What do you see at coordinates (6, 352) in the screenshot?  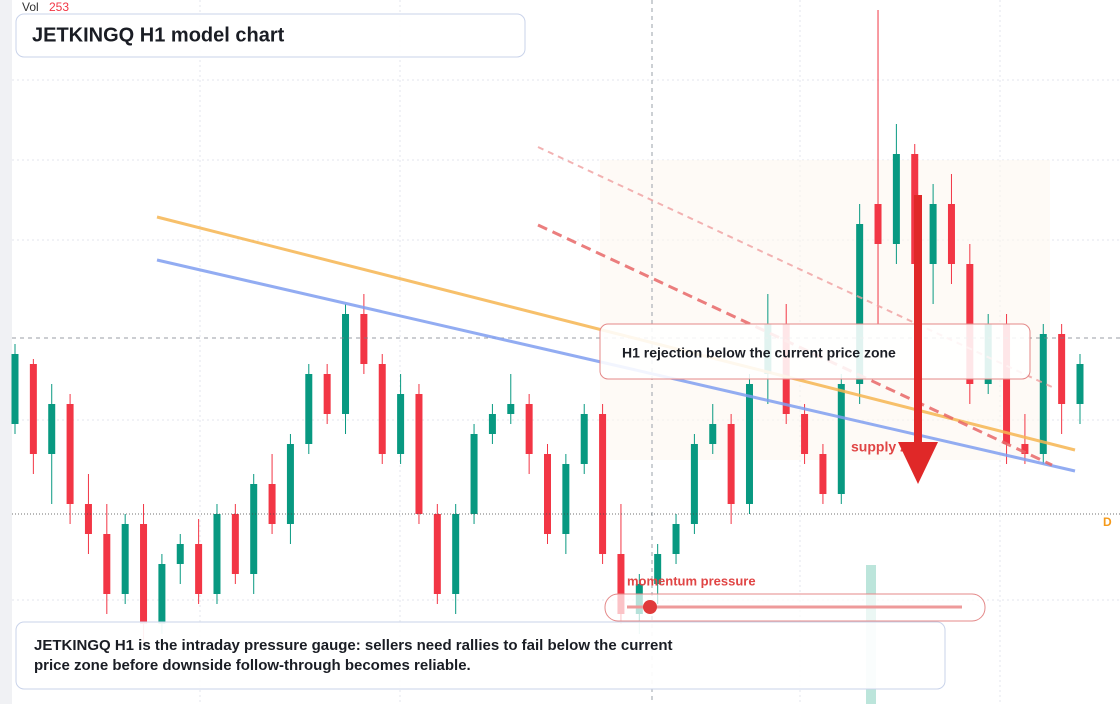 I see `left-edge` at bounding box center [6, 352].